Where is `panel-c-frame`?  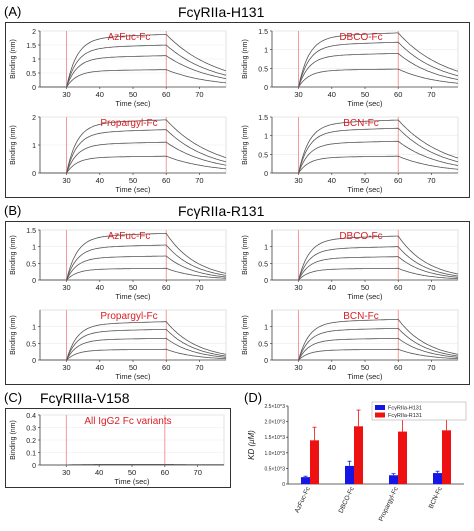
panel-c-frame is located at coordinates (118, 448).